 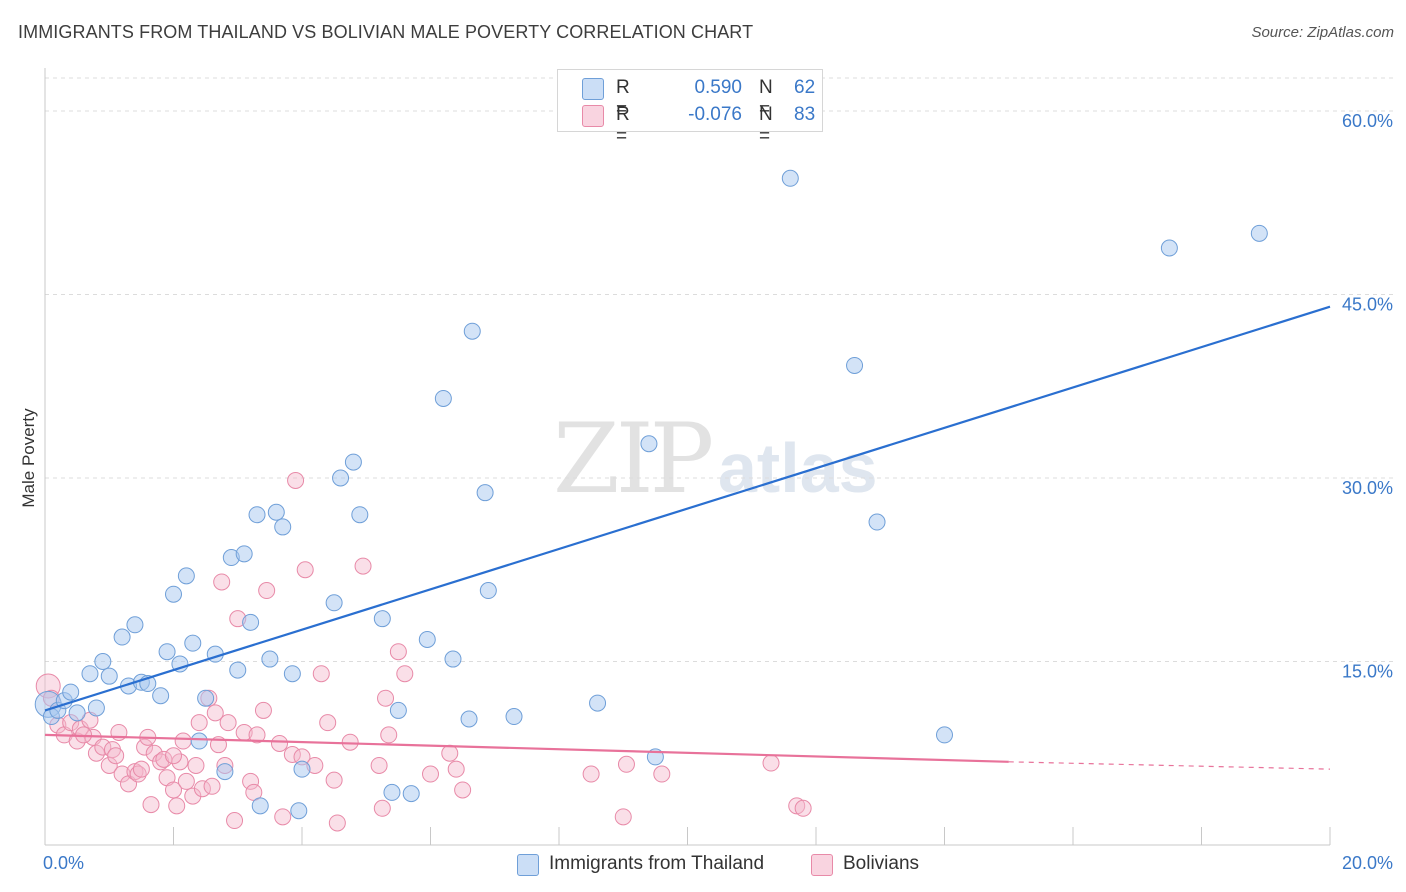 What do you see at coordinates (1367, 305) in the screenshot?
I see `y-tick-label: 45.0%` at bounding box center [1367, 305].